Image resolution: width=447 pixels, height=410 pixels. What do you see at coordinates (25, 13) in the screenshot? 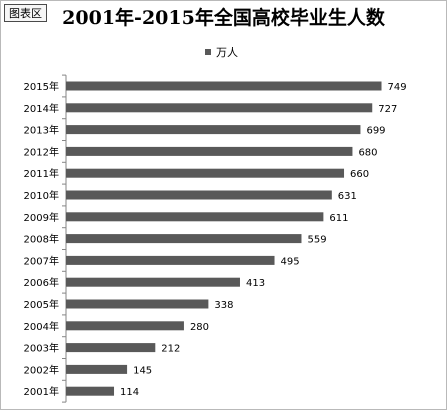
I see `chart-area-label: 图表区` at bounding box center [25, 13].